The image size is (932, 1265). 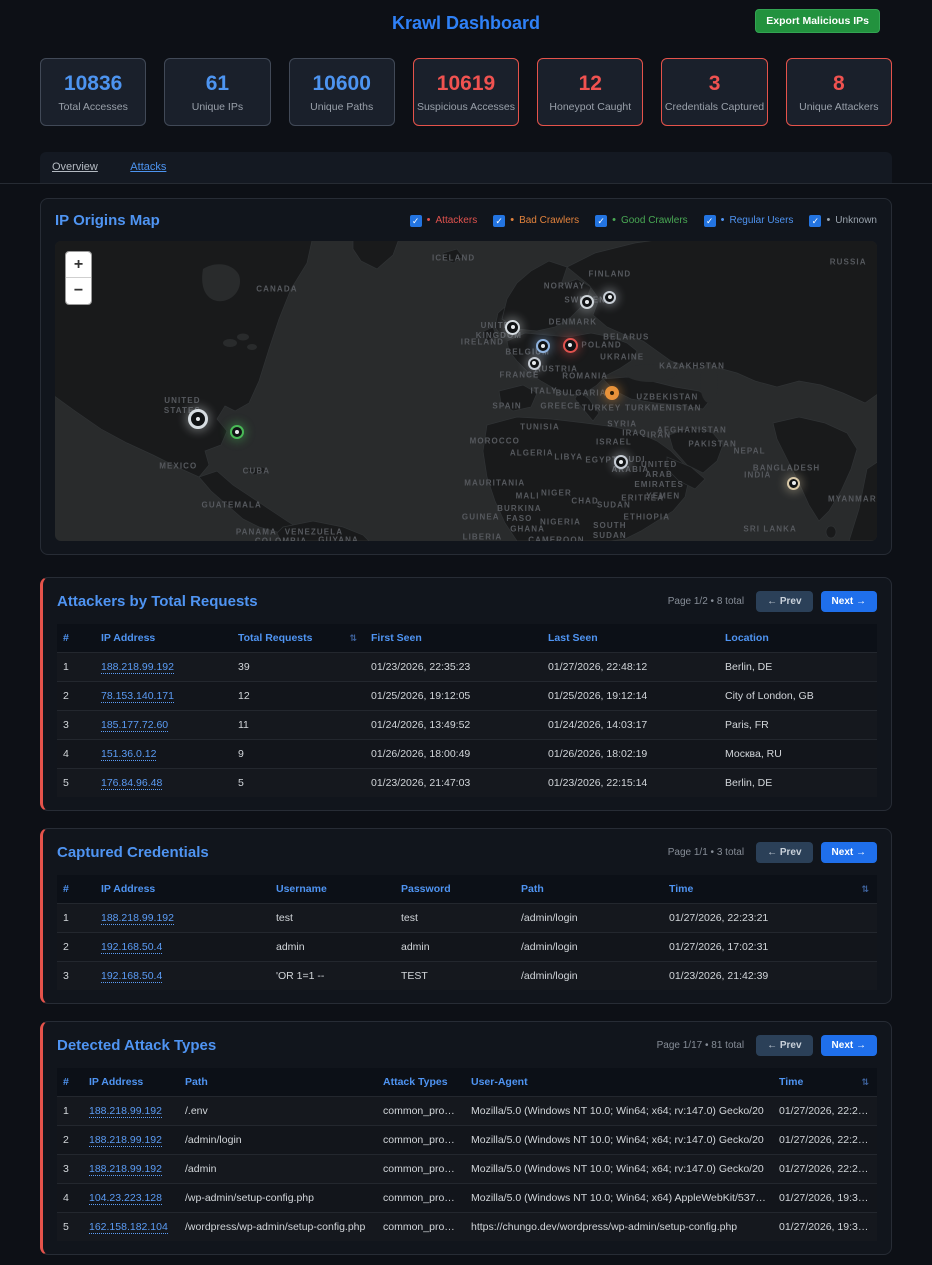 What do you see at coordinates (630, 696) in the screenshot?
I see `table-cell: 01/25/2026, 19:12:14` at bounding box center [630, 696].